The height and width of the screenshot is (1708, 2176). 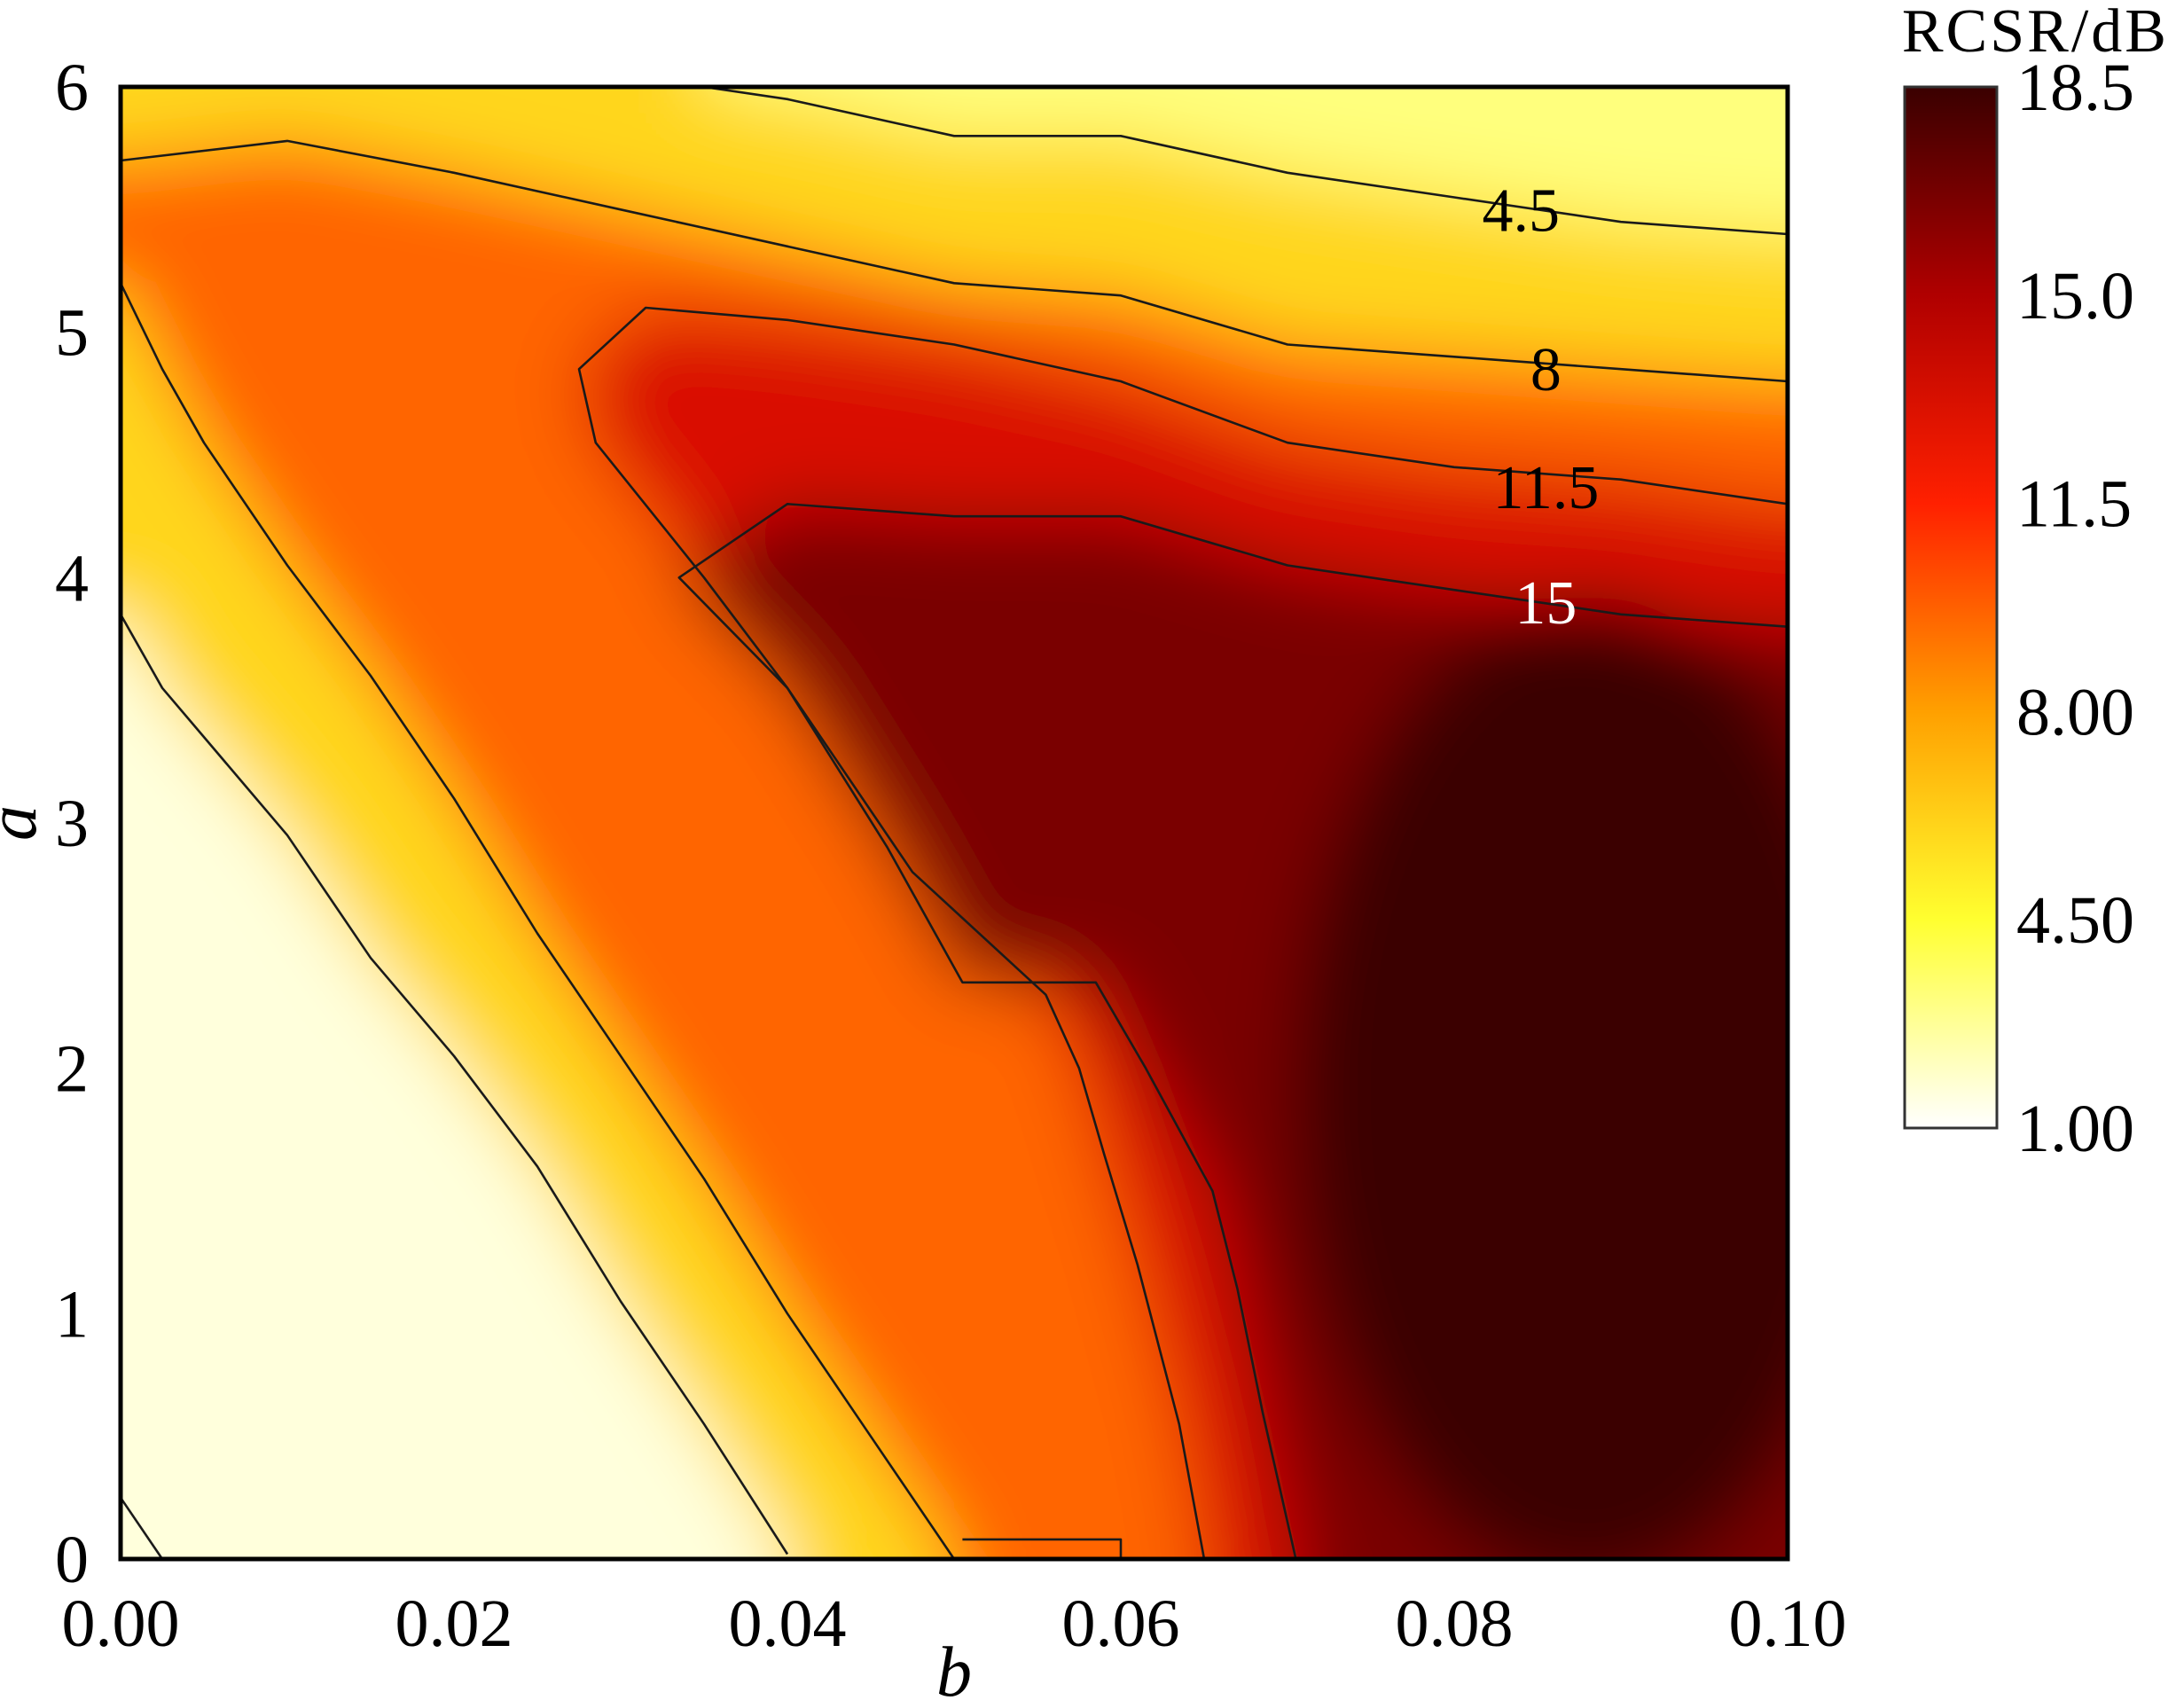 I want to click on x-tick-label: 0.02, so click(x=454, y=1624).